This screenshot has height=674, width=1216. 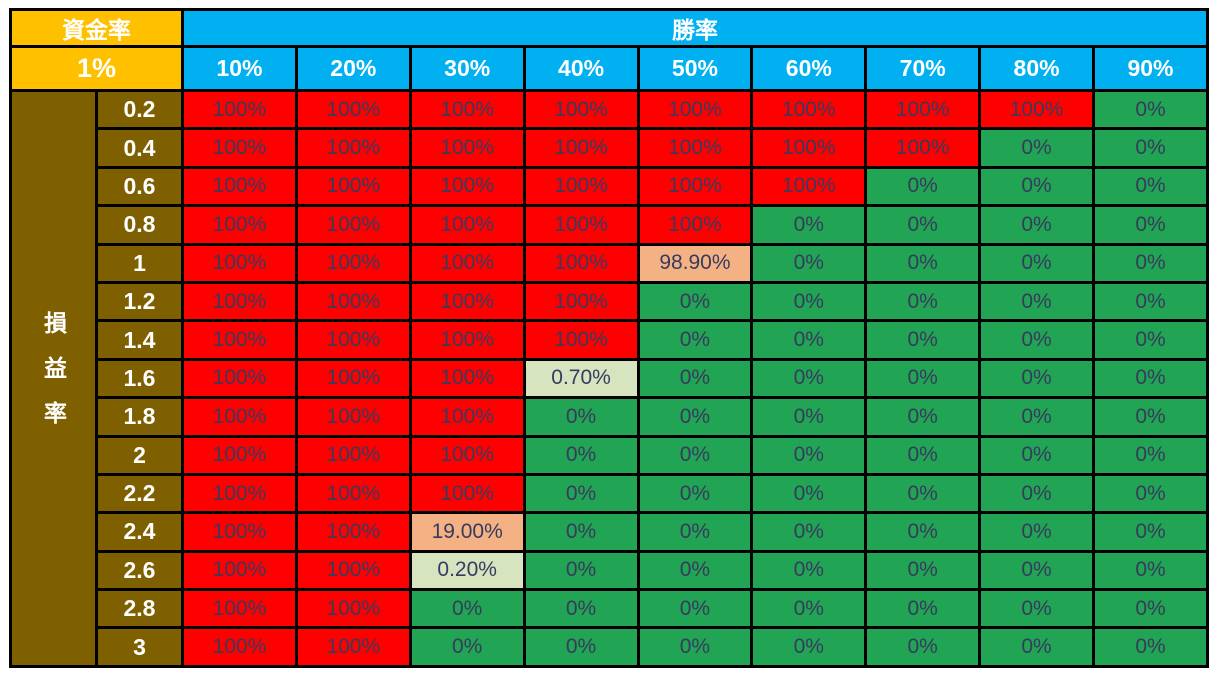 What do you see at coordinates (1036, 225) in the screenshot?
I see `cell-0.8-80pct: 0%` at bounding box center [1036, 225].